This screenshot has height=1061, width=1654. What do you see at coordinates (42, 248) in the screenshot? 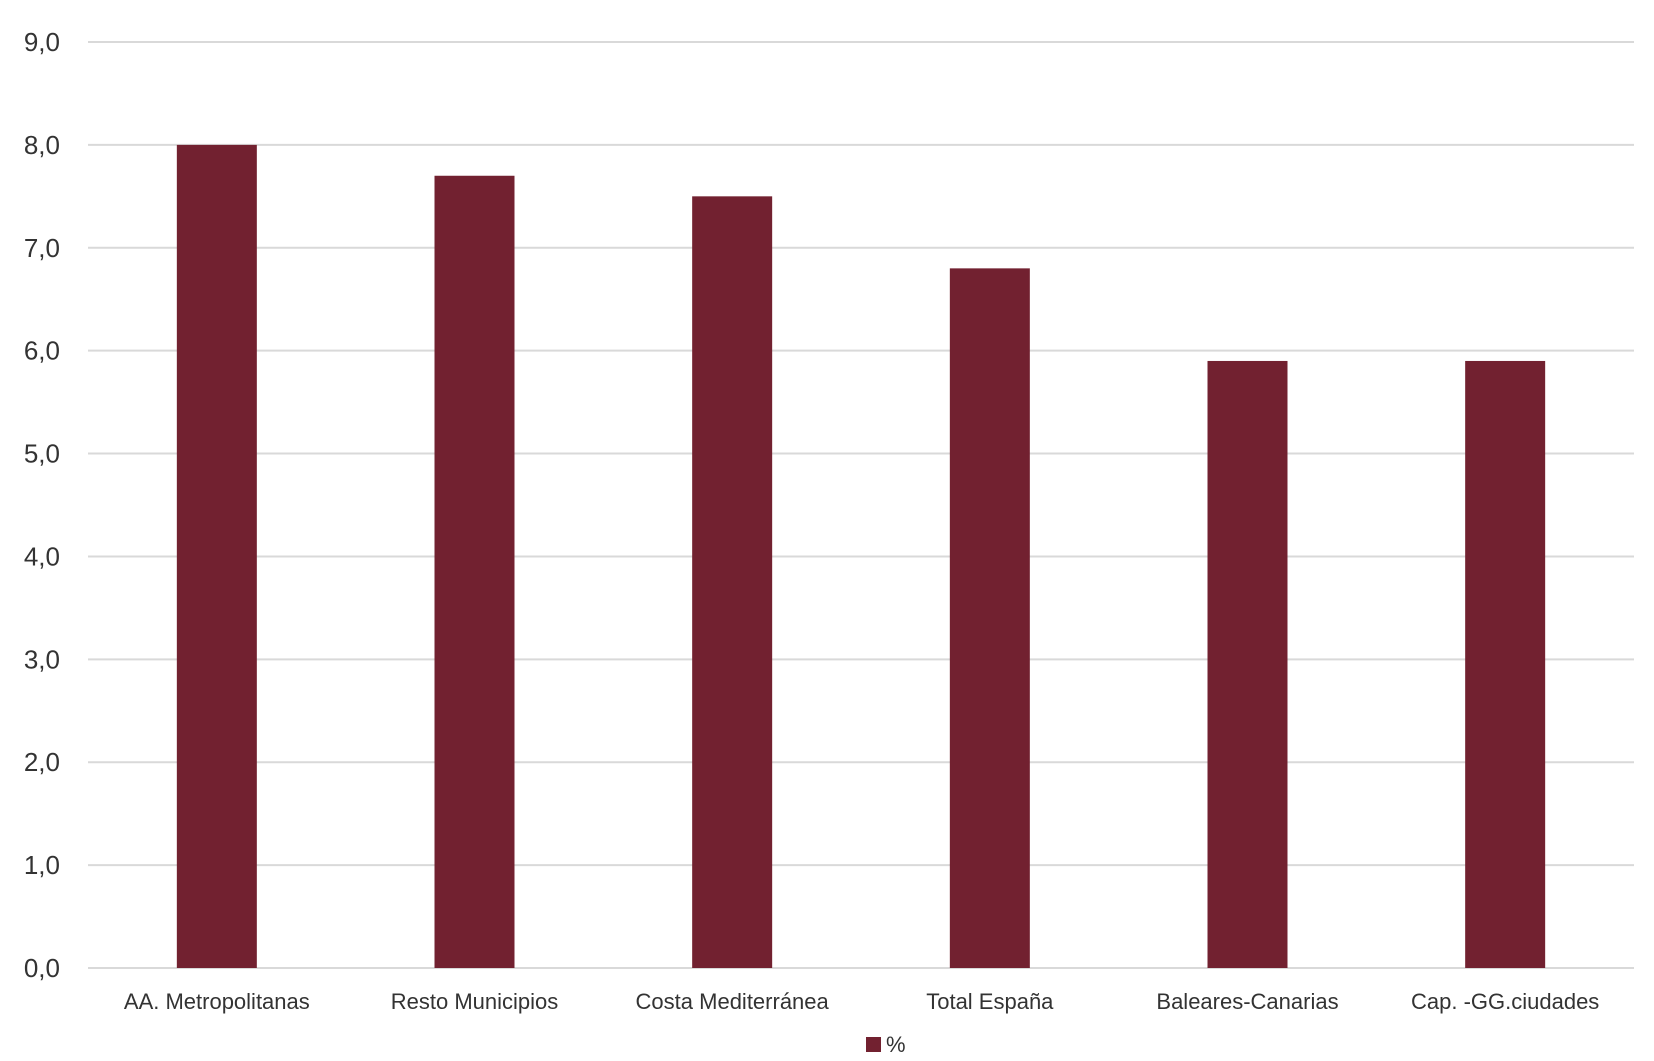
I see `y-tick-label: 7,0` at bounding box center [42, 248].